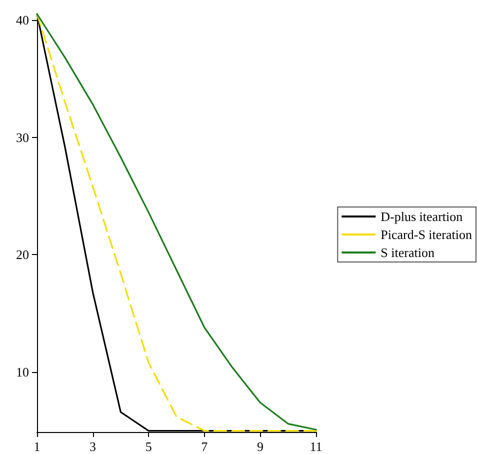  What do you see at coordinates (316, 446) in the screenshot?
I see `x-tick-label: 11` at bounding box center [316, 446].